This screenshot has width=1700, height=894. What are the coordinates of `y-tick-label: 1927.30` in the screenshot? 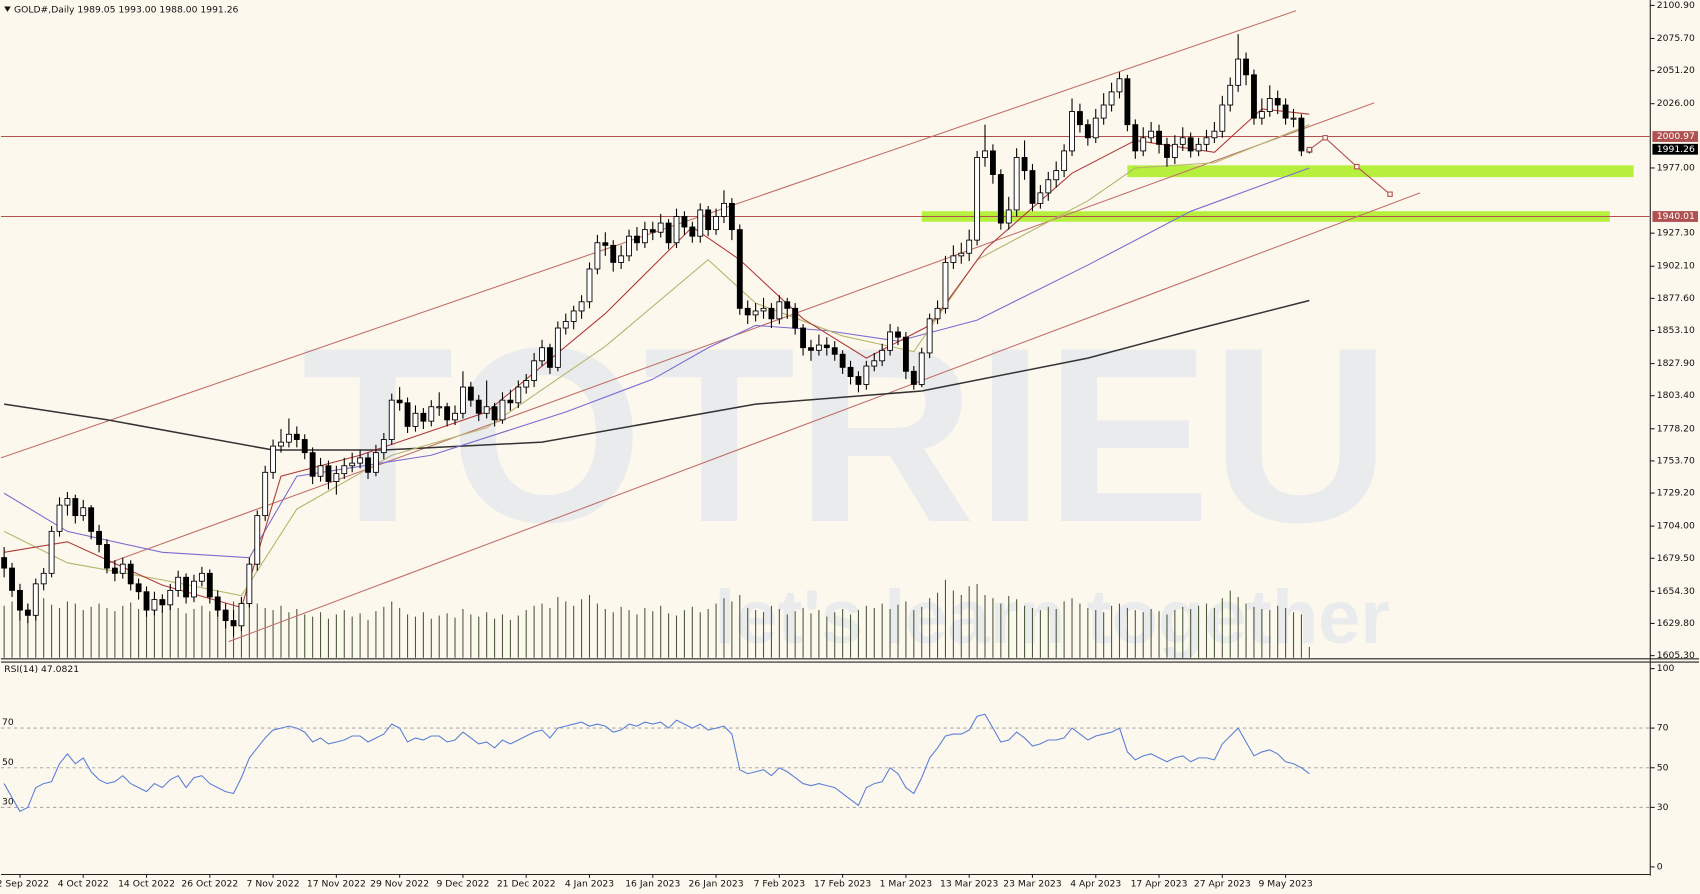 It's located at (1676, 233).